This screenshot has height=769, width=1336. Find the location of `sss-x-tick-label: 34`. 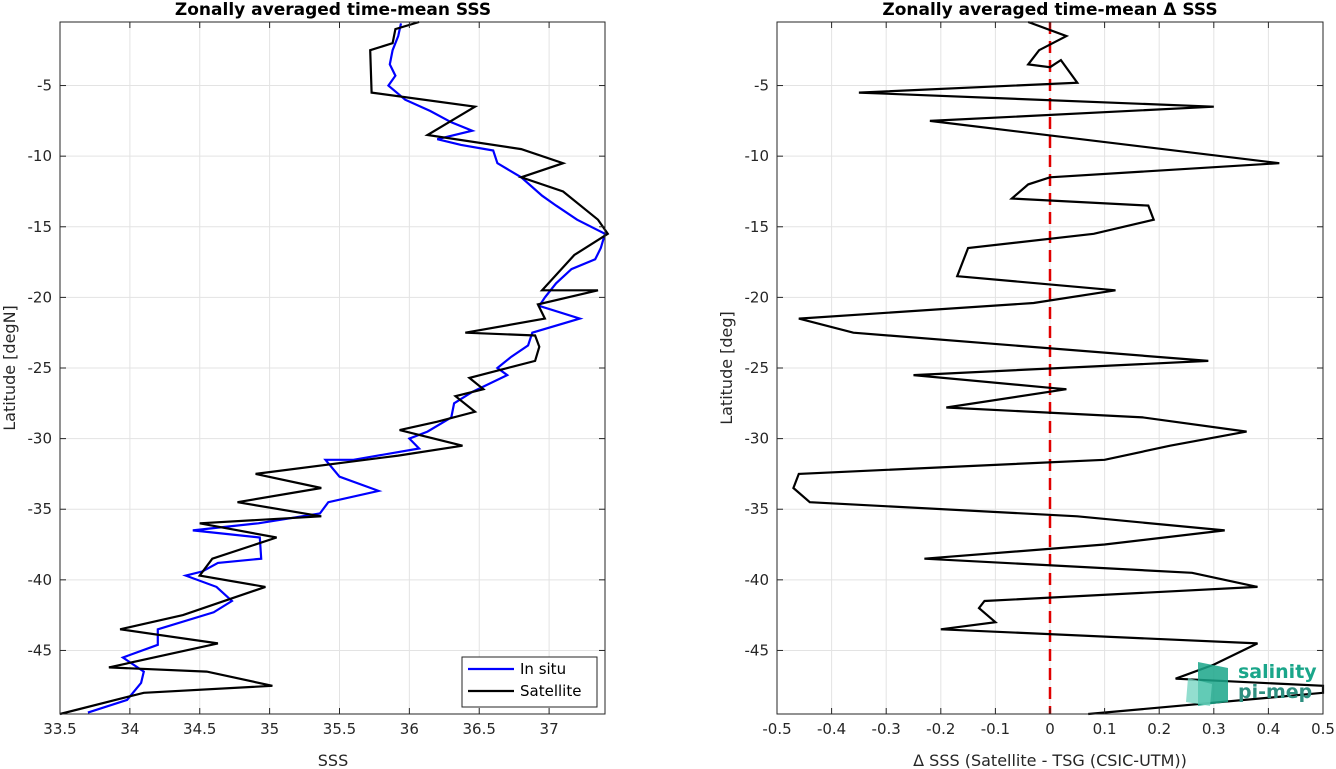

sss-x-tick-label: 34 is located at coordinates (129, 729).